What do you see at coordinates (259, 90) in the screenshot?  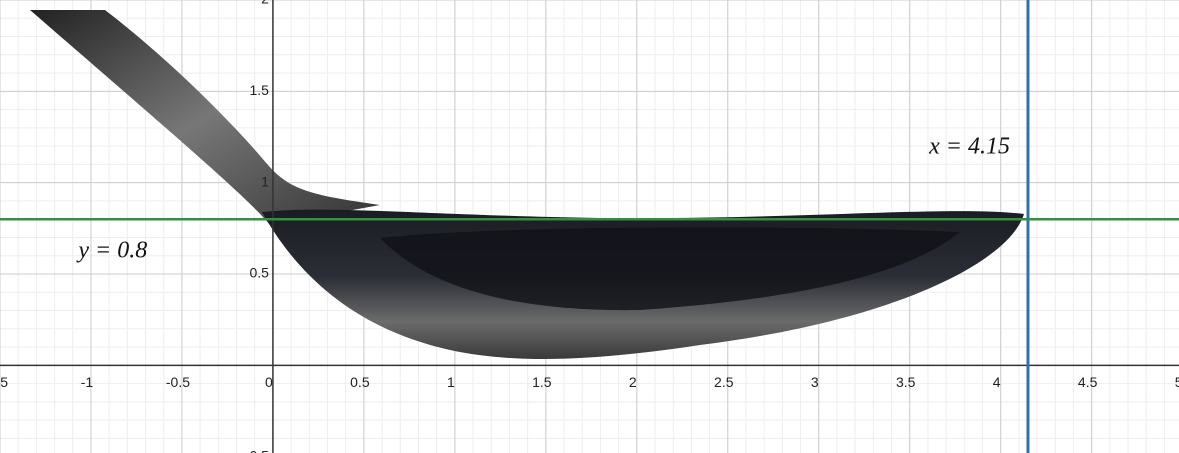 I see `y-tick-label: 1.5` at bounding box center [259, 90].